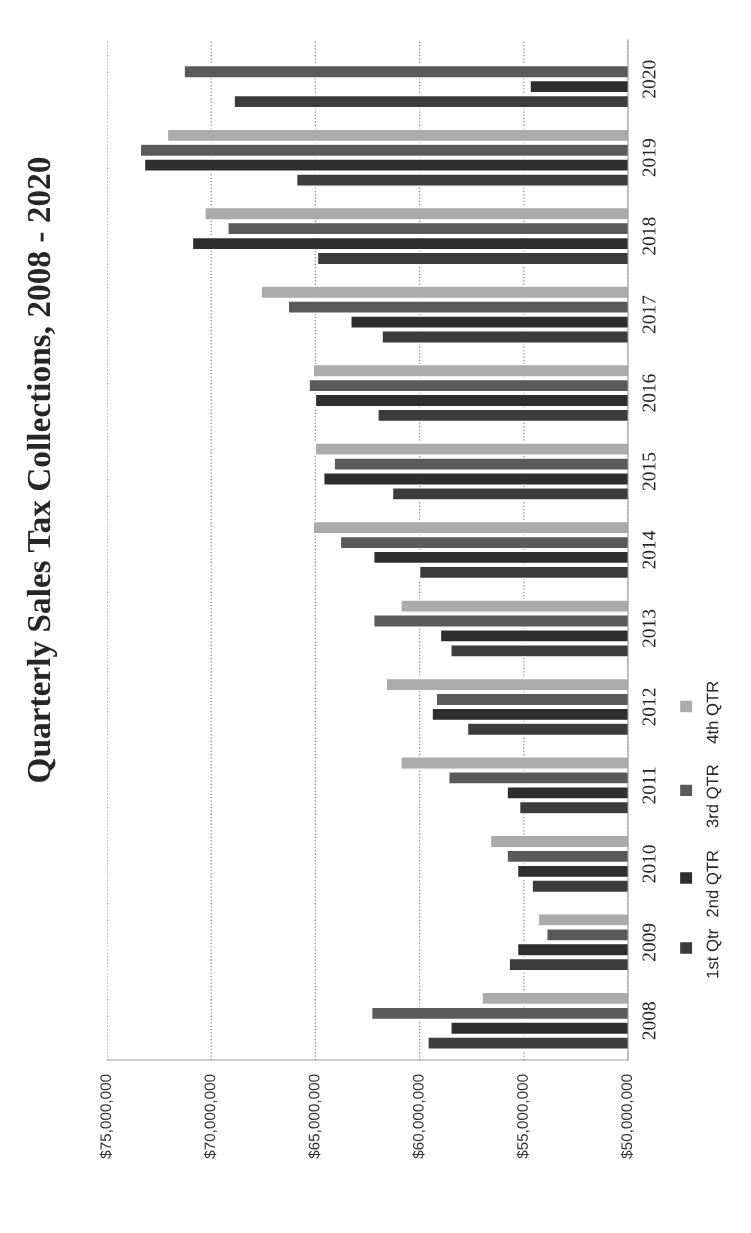 The height and width of the screenshot is (1233, 751). What do you see at coordinates (419, 1116) in the screenshot?
I see `x-tick-label: $60,000,000` at bounding box center [419, 1116].